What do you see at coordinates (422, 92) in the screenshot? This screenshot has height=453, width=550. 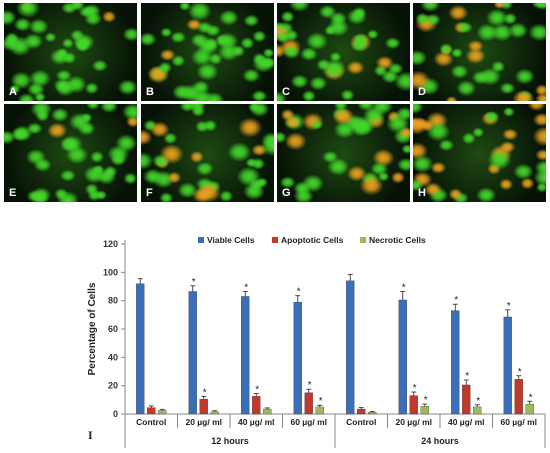 I see `panel-label: D` at bounding box center [422, 92].